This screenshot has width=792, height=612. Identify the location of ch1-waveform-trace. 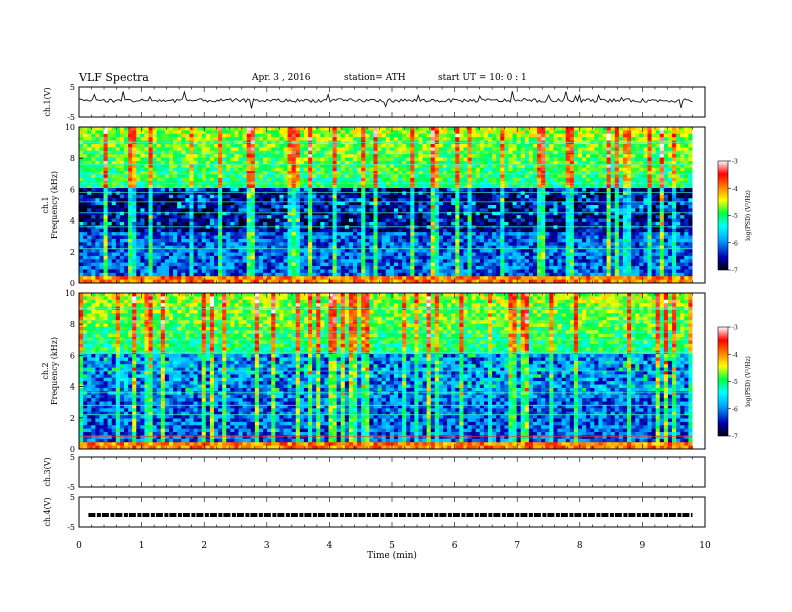
(385, 99).